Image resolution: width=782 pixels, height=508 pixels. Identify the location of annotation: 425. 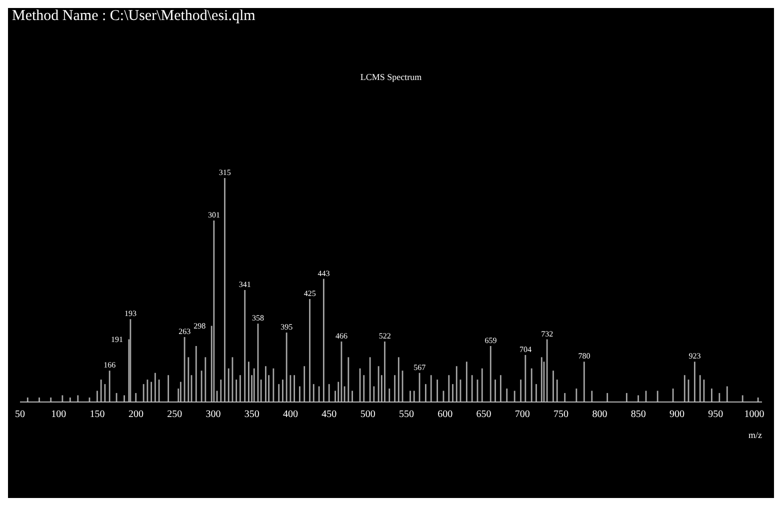
(310, 293).